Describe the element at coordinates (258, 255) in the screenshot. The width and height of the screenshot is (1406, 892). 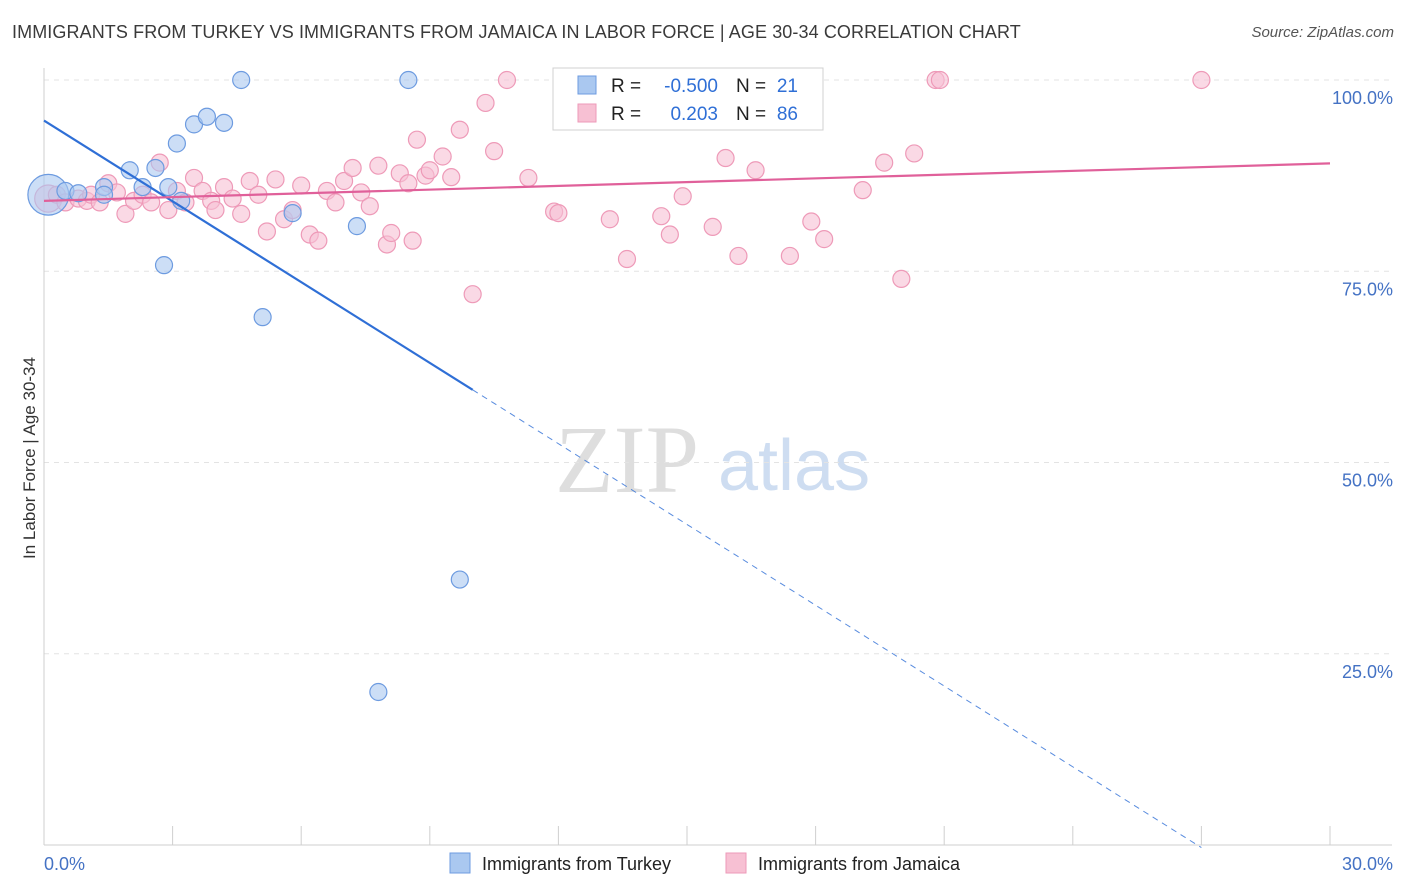
I see `trend-line-turkey` at that location.